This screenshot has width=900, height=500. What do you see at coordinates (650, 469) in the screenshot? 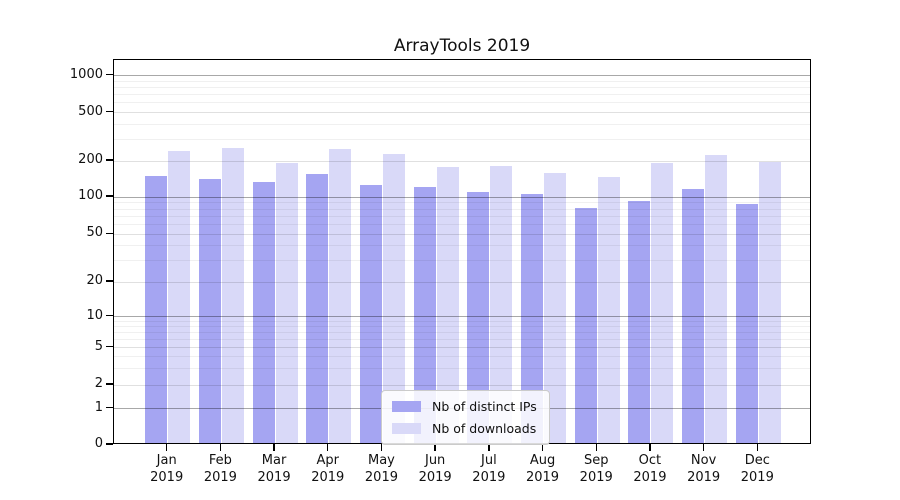
I see `x-tick-label-oct: Oct 2019` at bounding box center [650, 469].